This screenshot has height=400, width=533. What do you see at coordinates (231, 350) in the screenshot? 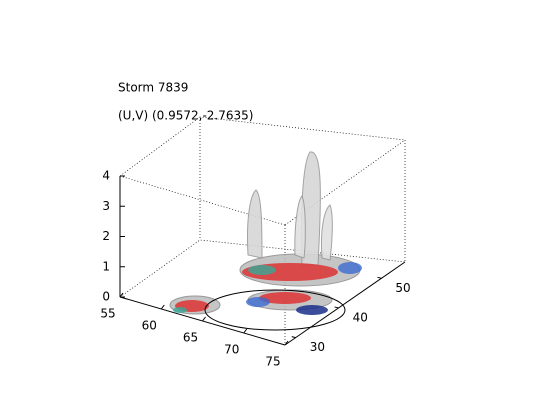
I see `x-tick-label: 70` at bounding box center [231, 350].